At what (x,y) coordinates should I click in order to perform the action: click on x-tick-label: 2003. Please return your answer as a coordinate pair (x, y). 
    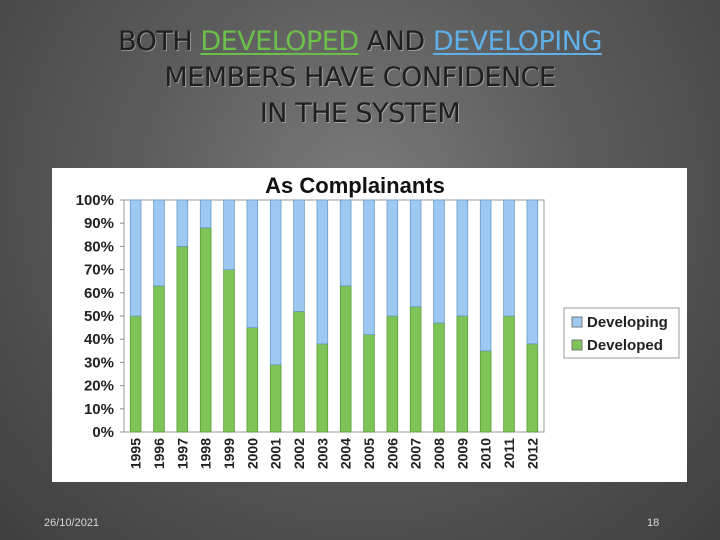
    Looking at the image, I should click on (322, 453).